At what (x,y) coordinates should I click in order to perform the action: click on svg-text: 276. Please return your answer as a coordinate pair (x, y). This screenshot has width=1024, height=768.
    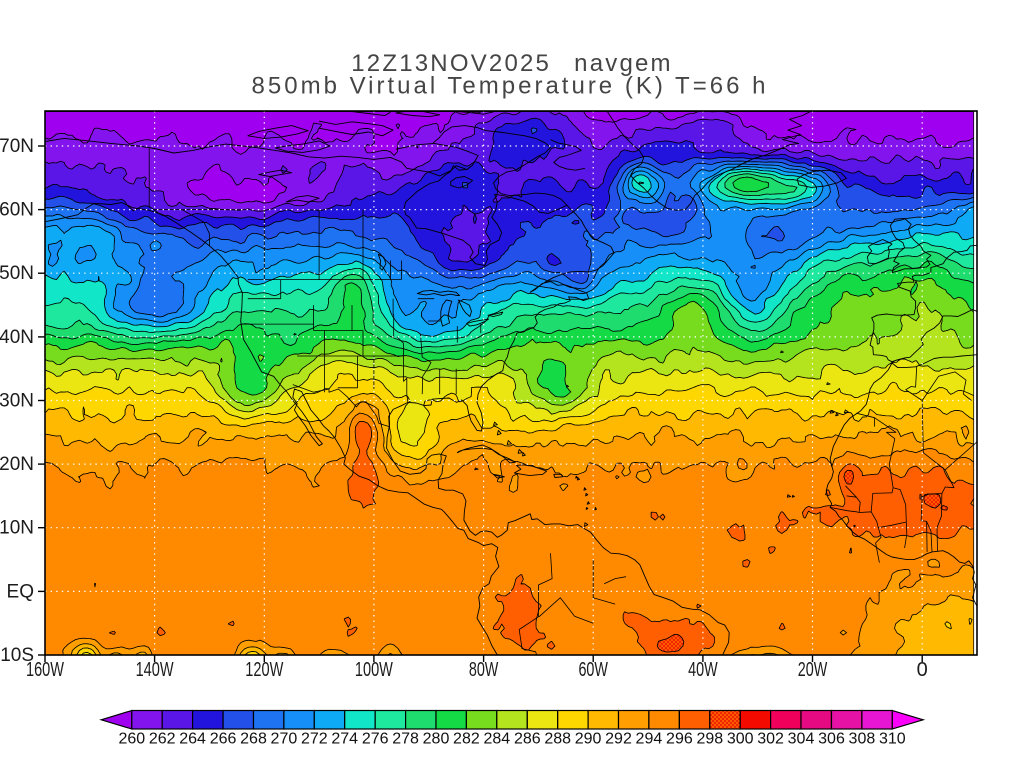
    Looking at the image, I should click on (375, 739).